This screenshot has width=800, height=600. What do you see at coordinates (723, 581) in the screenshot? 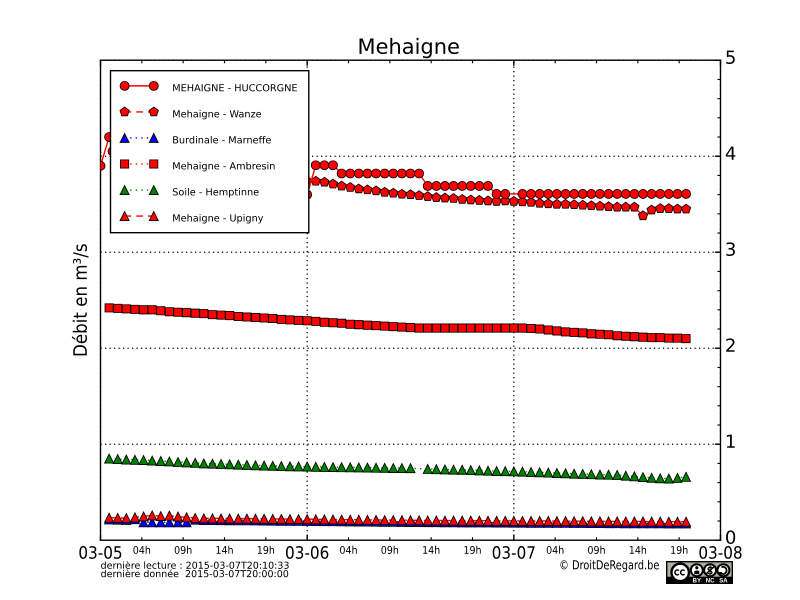
I see `svg-text: SA` at bounding box center [723, 581].